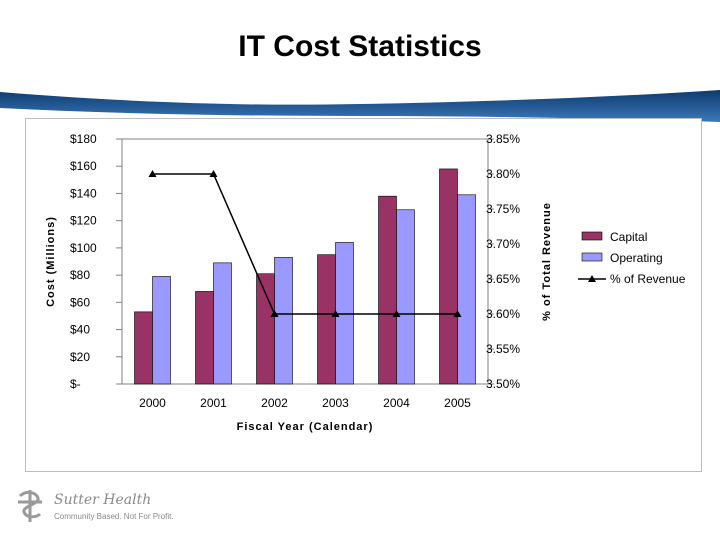 This screenshot has width=720, height=540. What do you see at coordinates (305, 244) in the screenshot?
I see `series-line-percent-of-revenue` at bounding box center [305, 244].